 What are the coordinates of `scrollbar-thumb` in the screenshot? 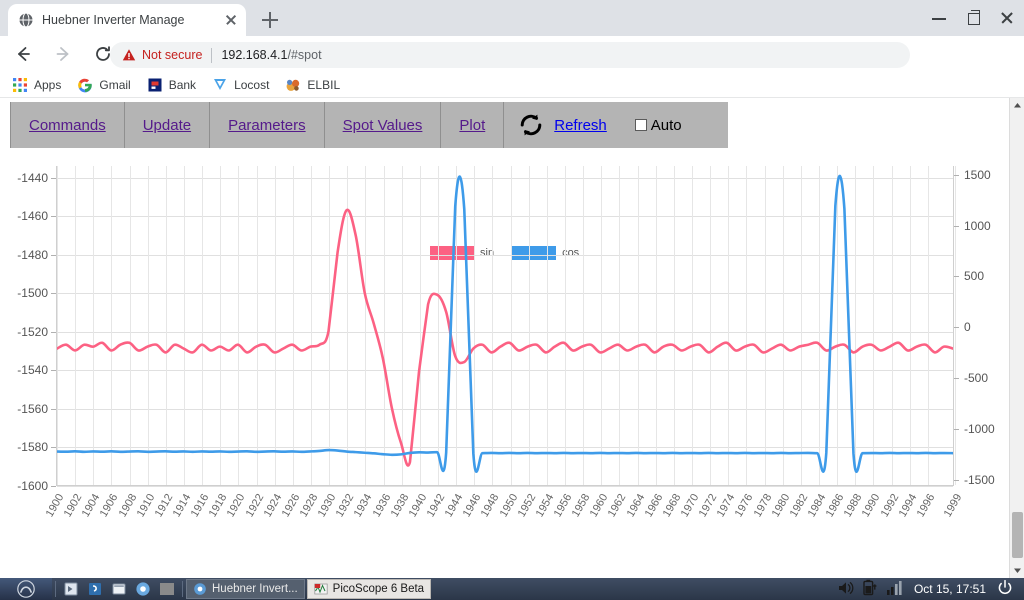 It's located at (1017, 535).